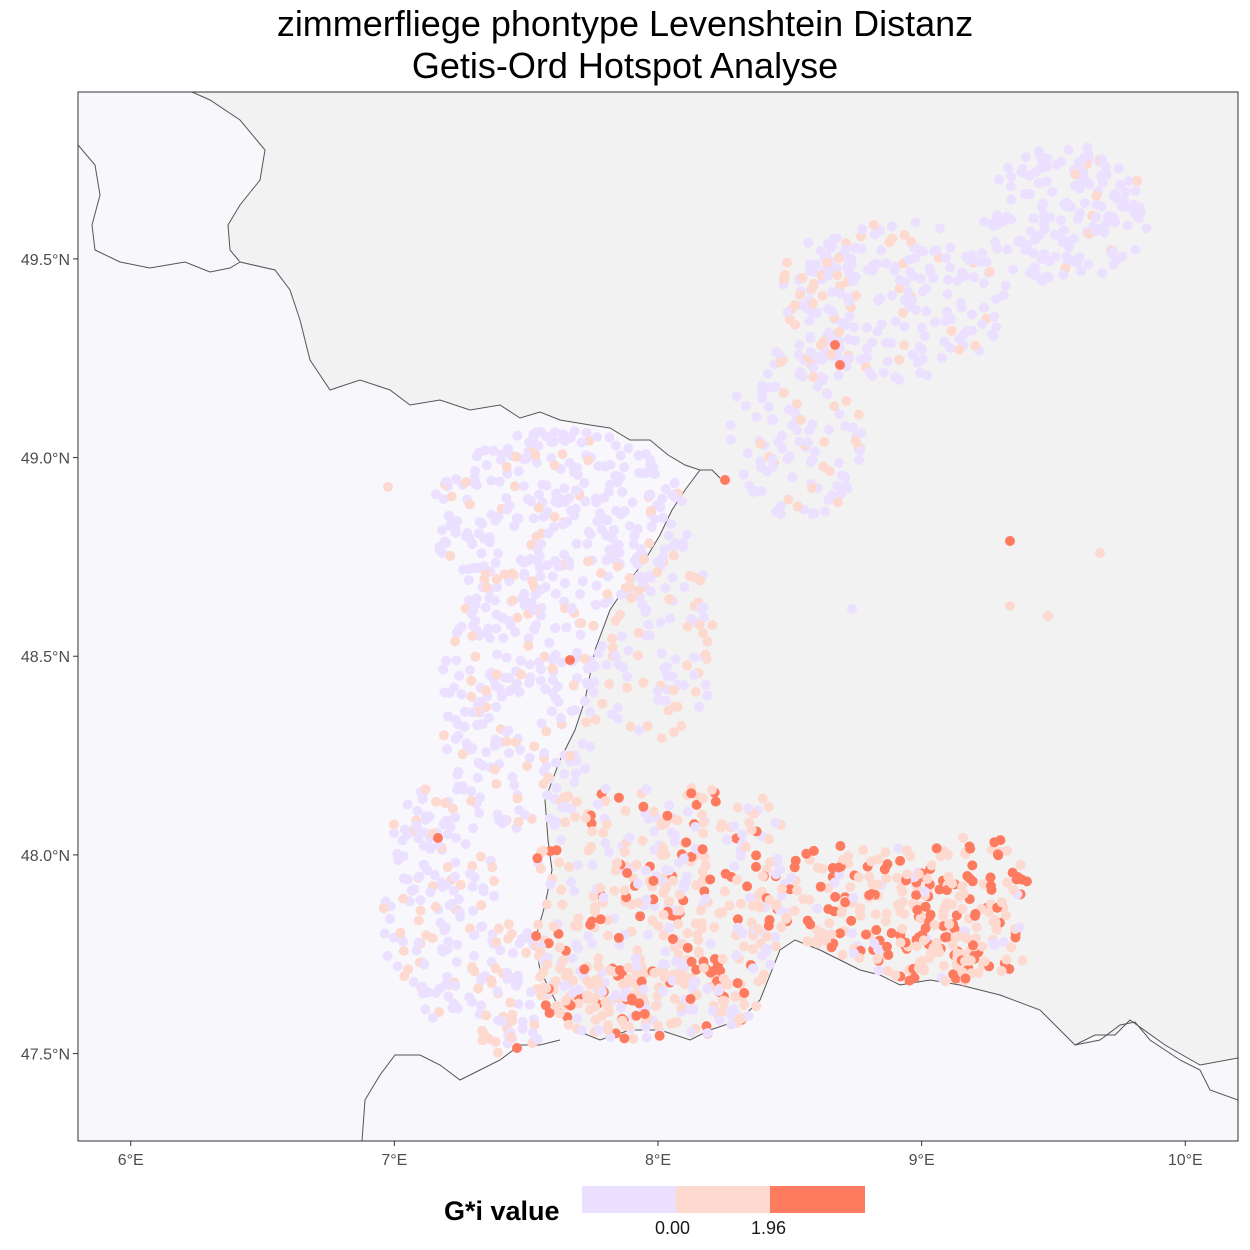  What do you see at coordinates (45, 657) in the screenshot?
I see `y-tick-label: 48.5°N` at bounding box center [45, 657].